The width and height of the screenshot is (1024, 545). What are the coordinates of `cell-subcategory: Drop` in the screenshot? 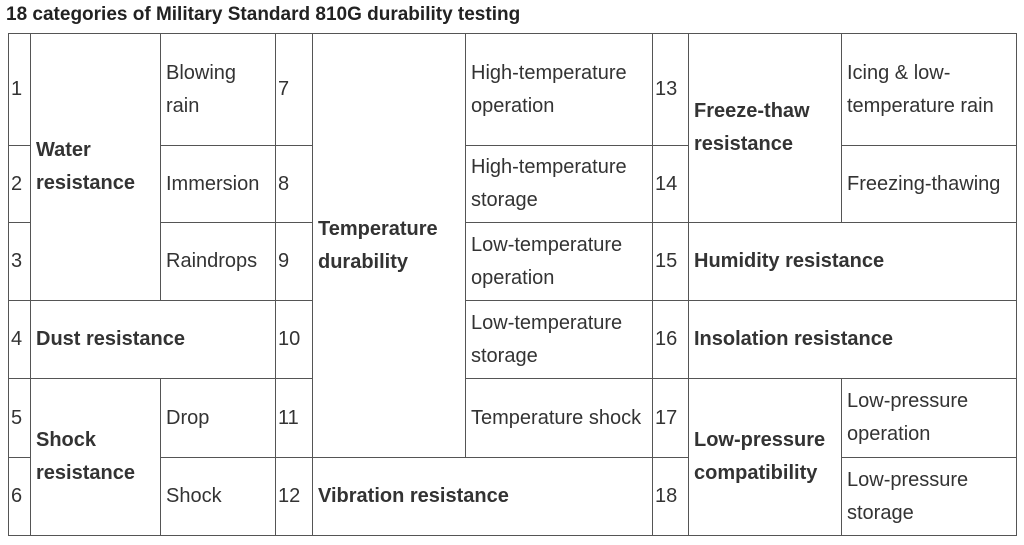 It's located at (218, 418).